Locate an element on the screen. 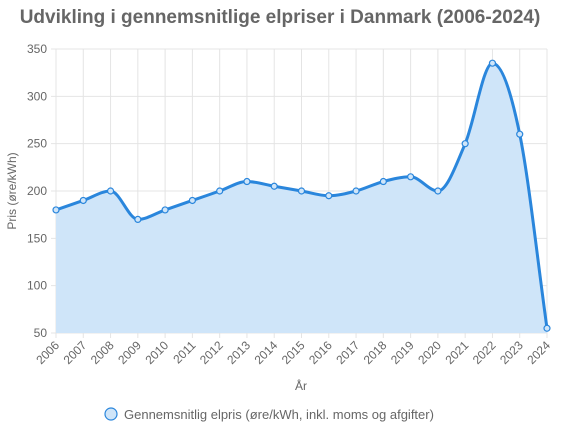  x-tick-label: 2018 is located at coordinates (375, 352).